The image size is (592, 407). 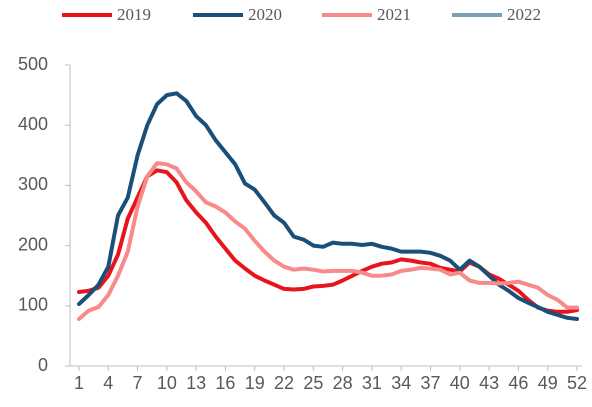 What do you see at coordinates (343, 383) in the screenshot?
I see `x-tick-label: 28` at bounding box center [343, 383].